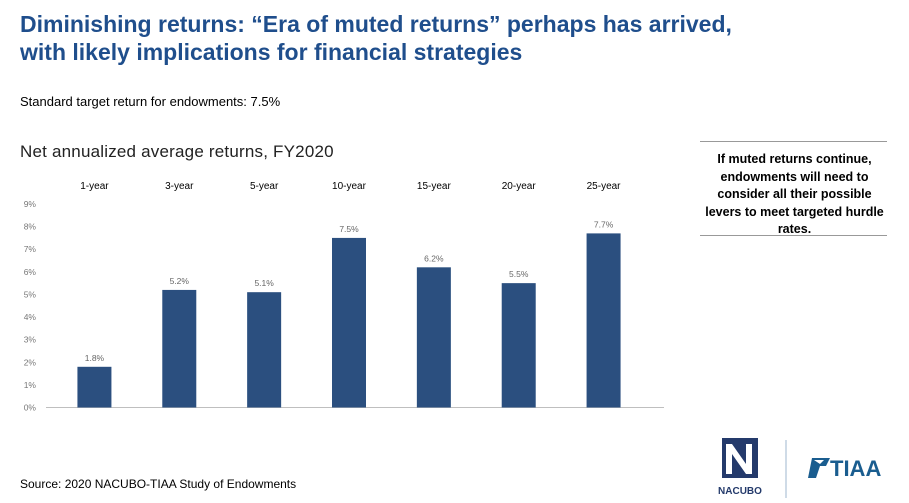 The width and height of the screenshot is (909, 503). I want to click on y-tick-label: 3%, so click(30, 340).